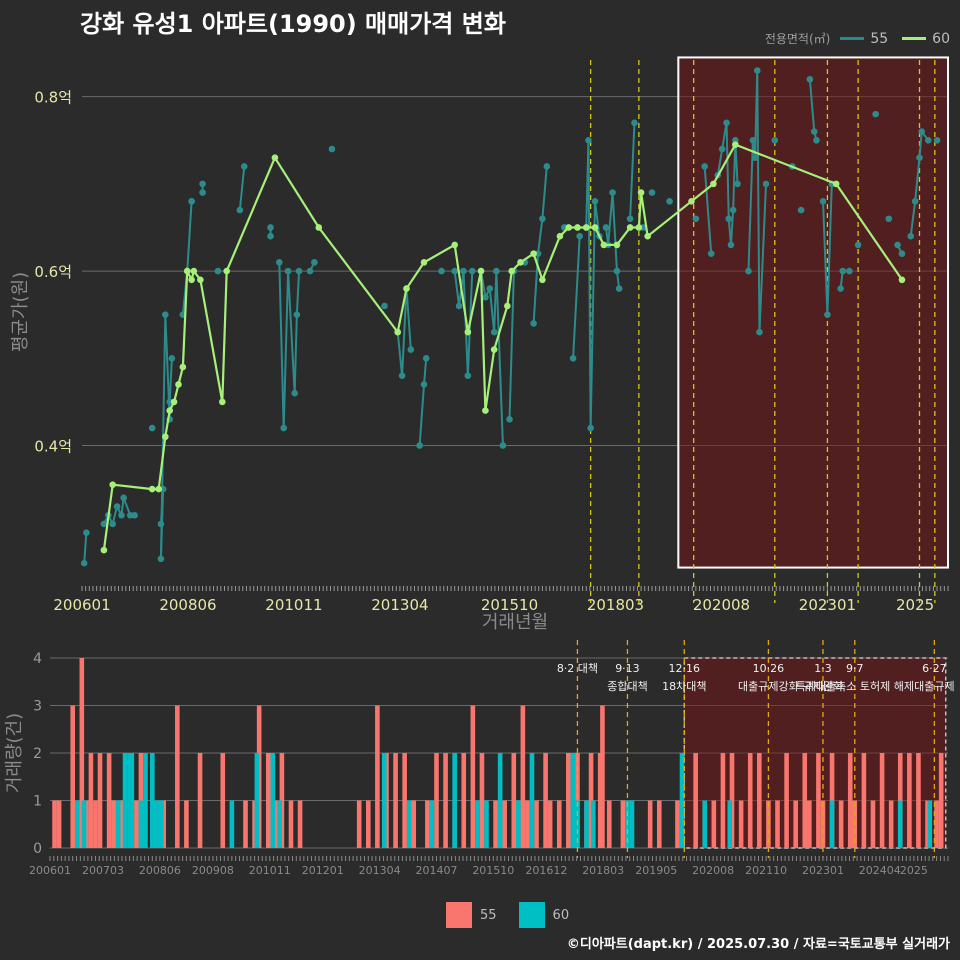 Image resolution: width=960 pixels, height=960 pixels. I want to click on x-tick-label: 202404, so click(880, 870).